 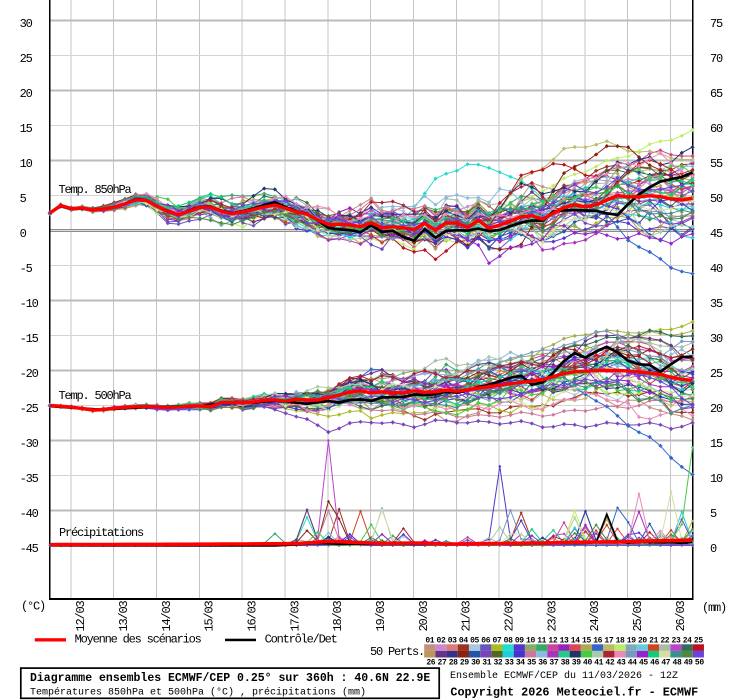 What do you see at coordinates (681, 615) in the screenshot?
I see `svg-text: 26/03` at bounding box center [681, 615].